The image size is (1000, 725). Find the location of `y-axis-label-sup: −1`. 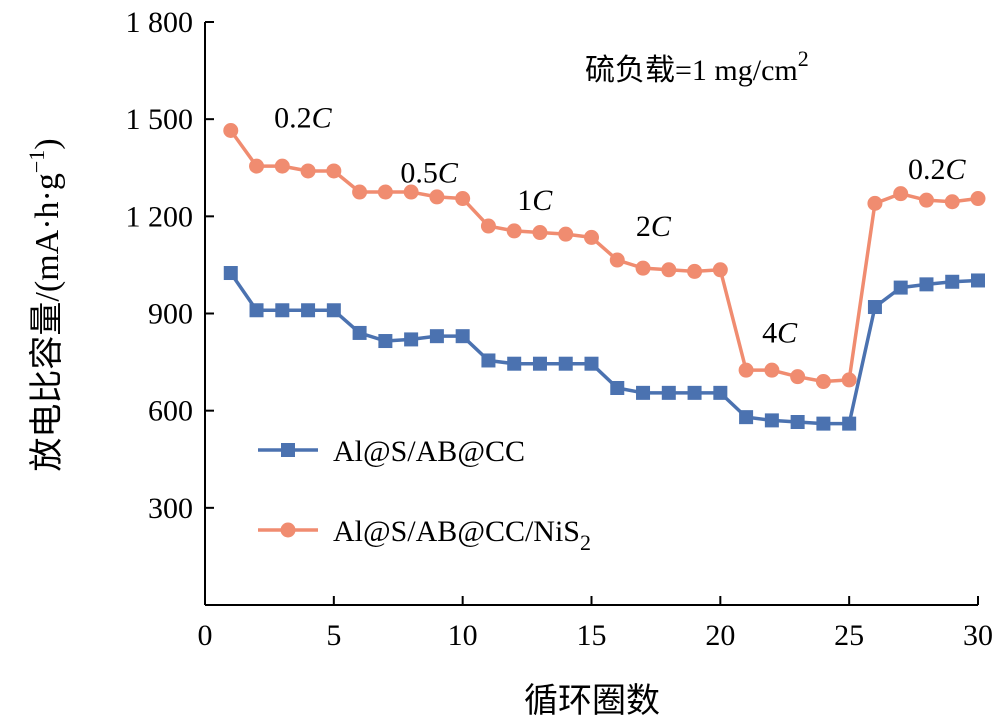

y-axis-label-sup: −1 is located at coordinates (36, 161).